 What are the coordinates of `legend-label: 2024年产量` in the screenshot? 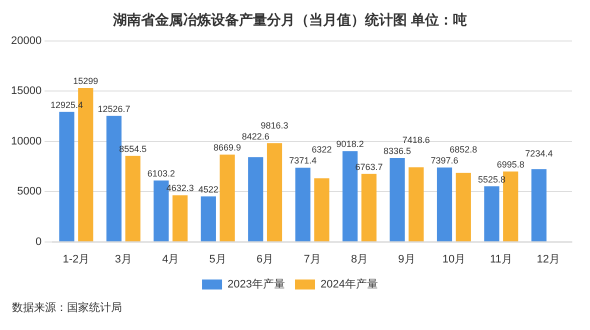 It's located at (349, 284).